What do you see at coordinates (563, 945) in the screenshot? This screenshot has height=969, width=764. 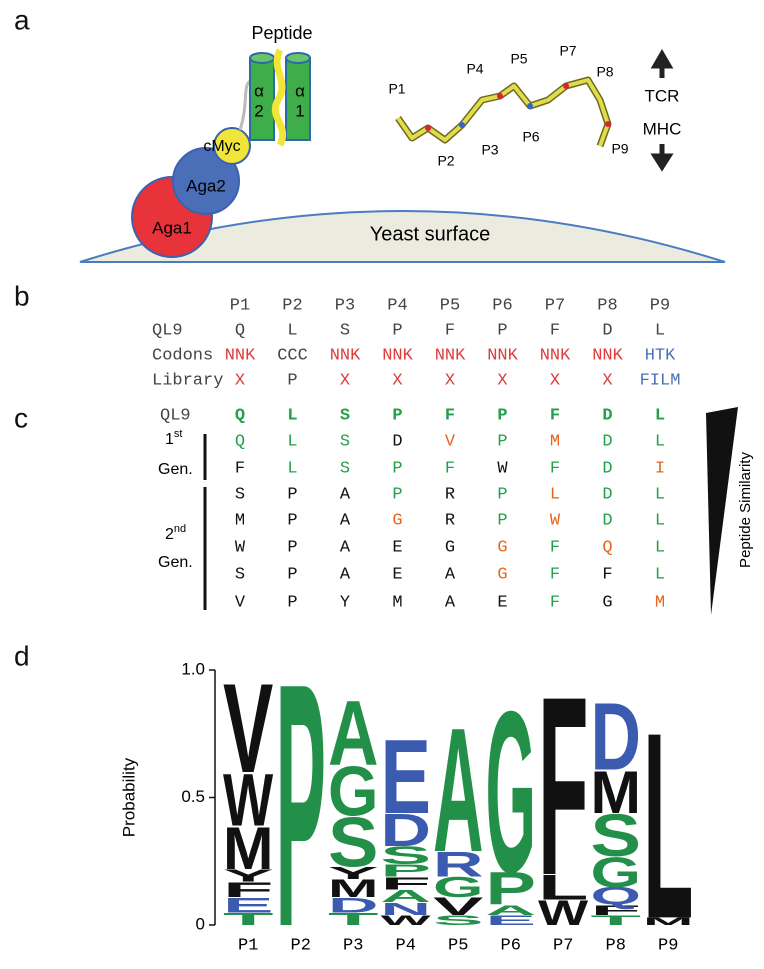 I see `x-tick-label: P7` at bounding box center [563, 945].